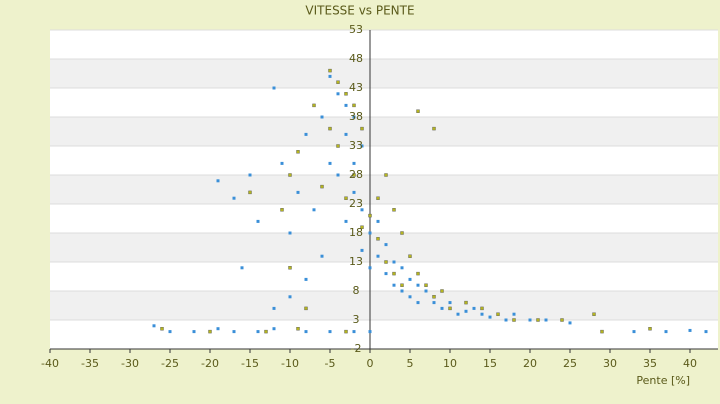 This screenshot has height=404, width=720. I want to click on y-tick-label: 8, so click(356, 290).